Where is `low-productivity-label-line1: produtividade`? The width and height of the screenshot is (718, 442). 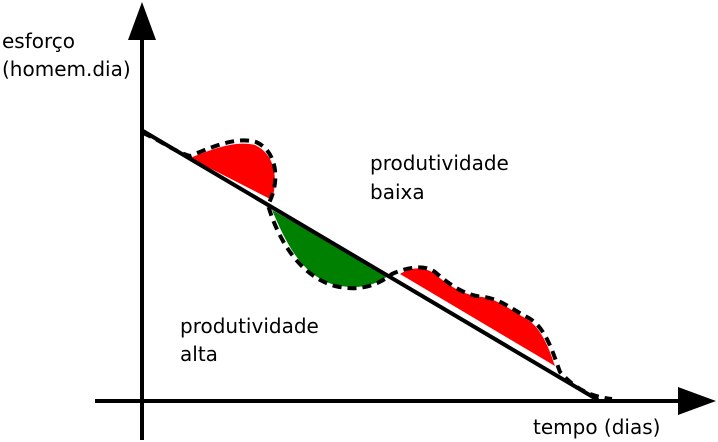 low-productivity-label-line1: produtividade is located at coordinates (439, 163).